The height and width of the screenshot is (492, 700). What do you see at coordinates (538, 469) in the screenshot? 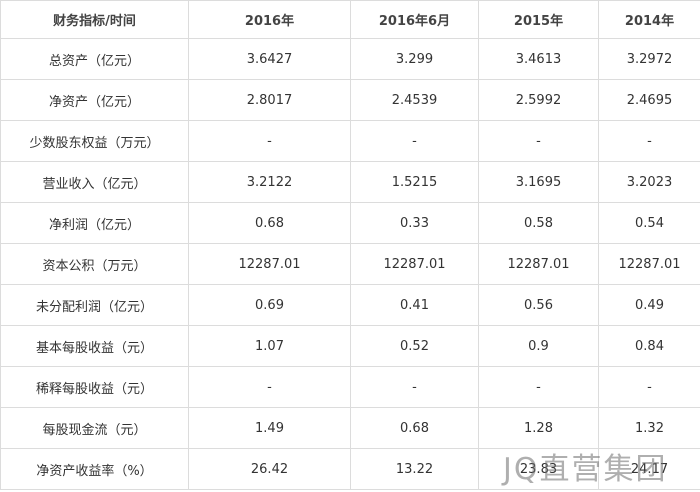
I see `cell: 23.83` at bounding box center [538, 469].